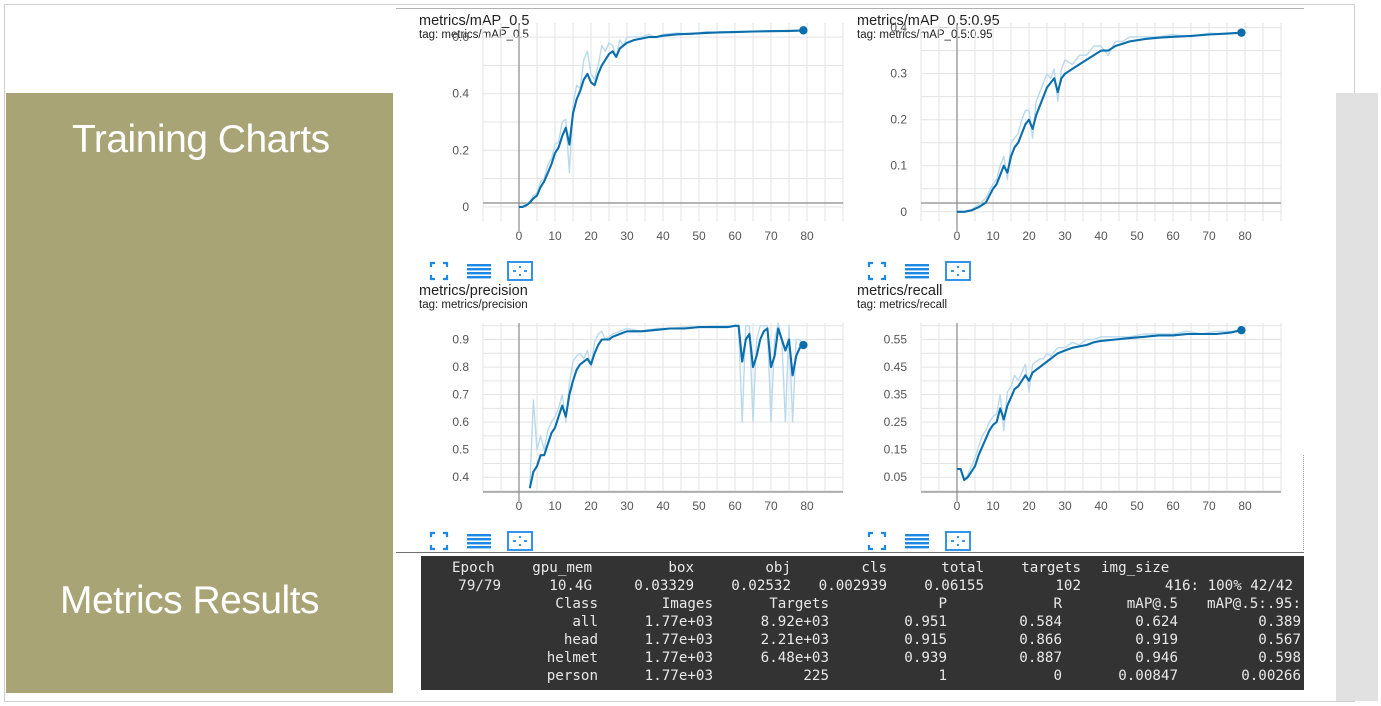 The height and width of the screenshot is (706, 1381). I want to click on console-cell: 0.598, so click(1279, 658).